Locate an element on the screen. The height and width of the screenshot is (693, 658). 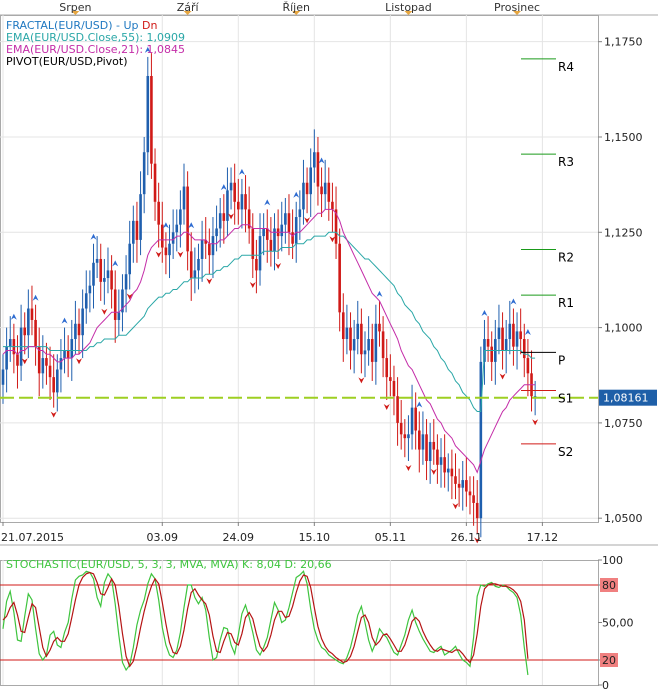
month-label: Září is located at coordinates (188, 7).